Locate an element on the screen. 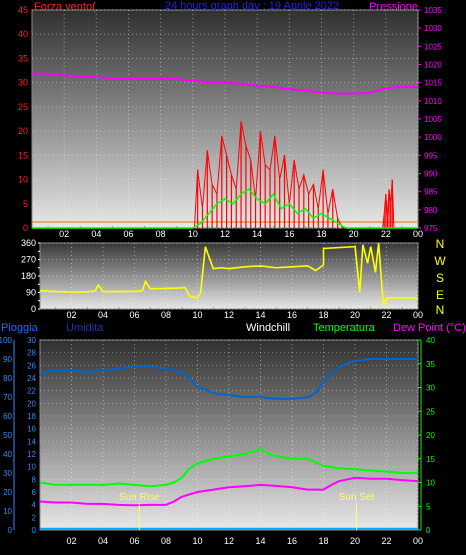  temperature-tick-label: 30 is located at coordinates (430, 388).